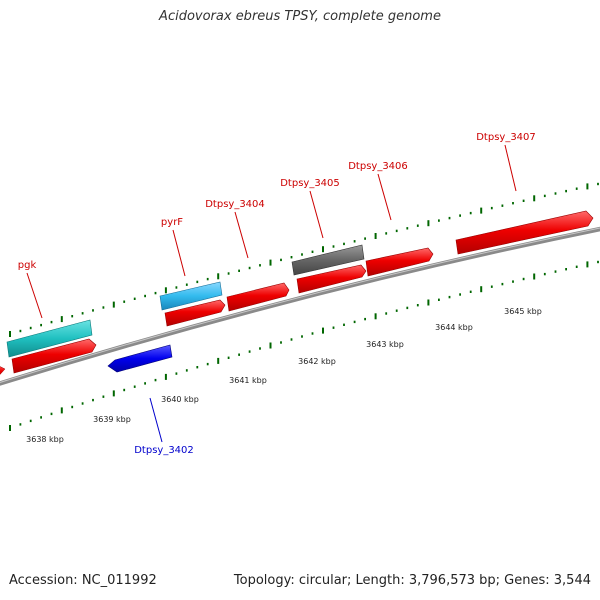 The height and width of the screenshot is (600, 600). What do you see at coordinates (27, 265) in the screenshot?
I see `gene-label-pgk: pgk` at bounding box center [27, 265].